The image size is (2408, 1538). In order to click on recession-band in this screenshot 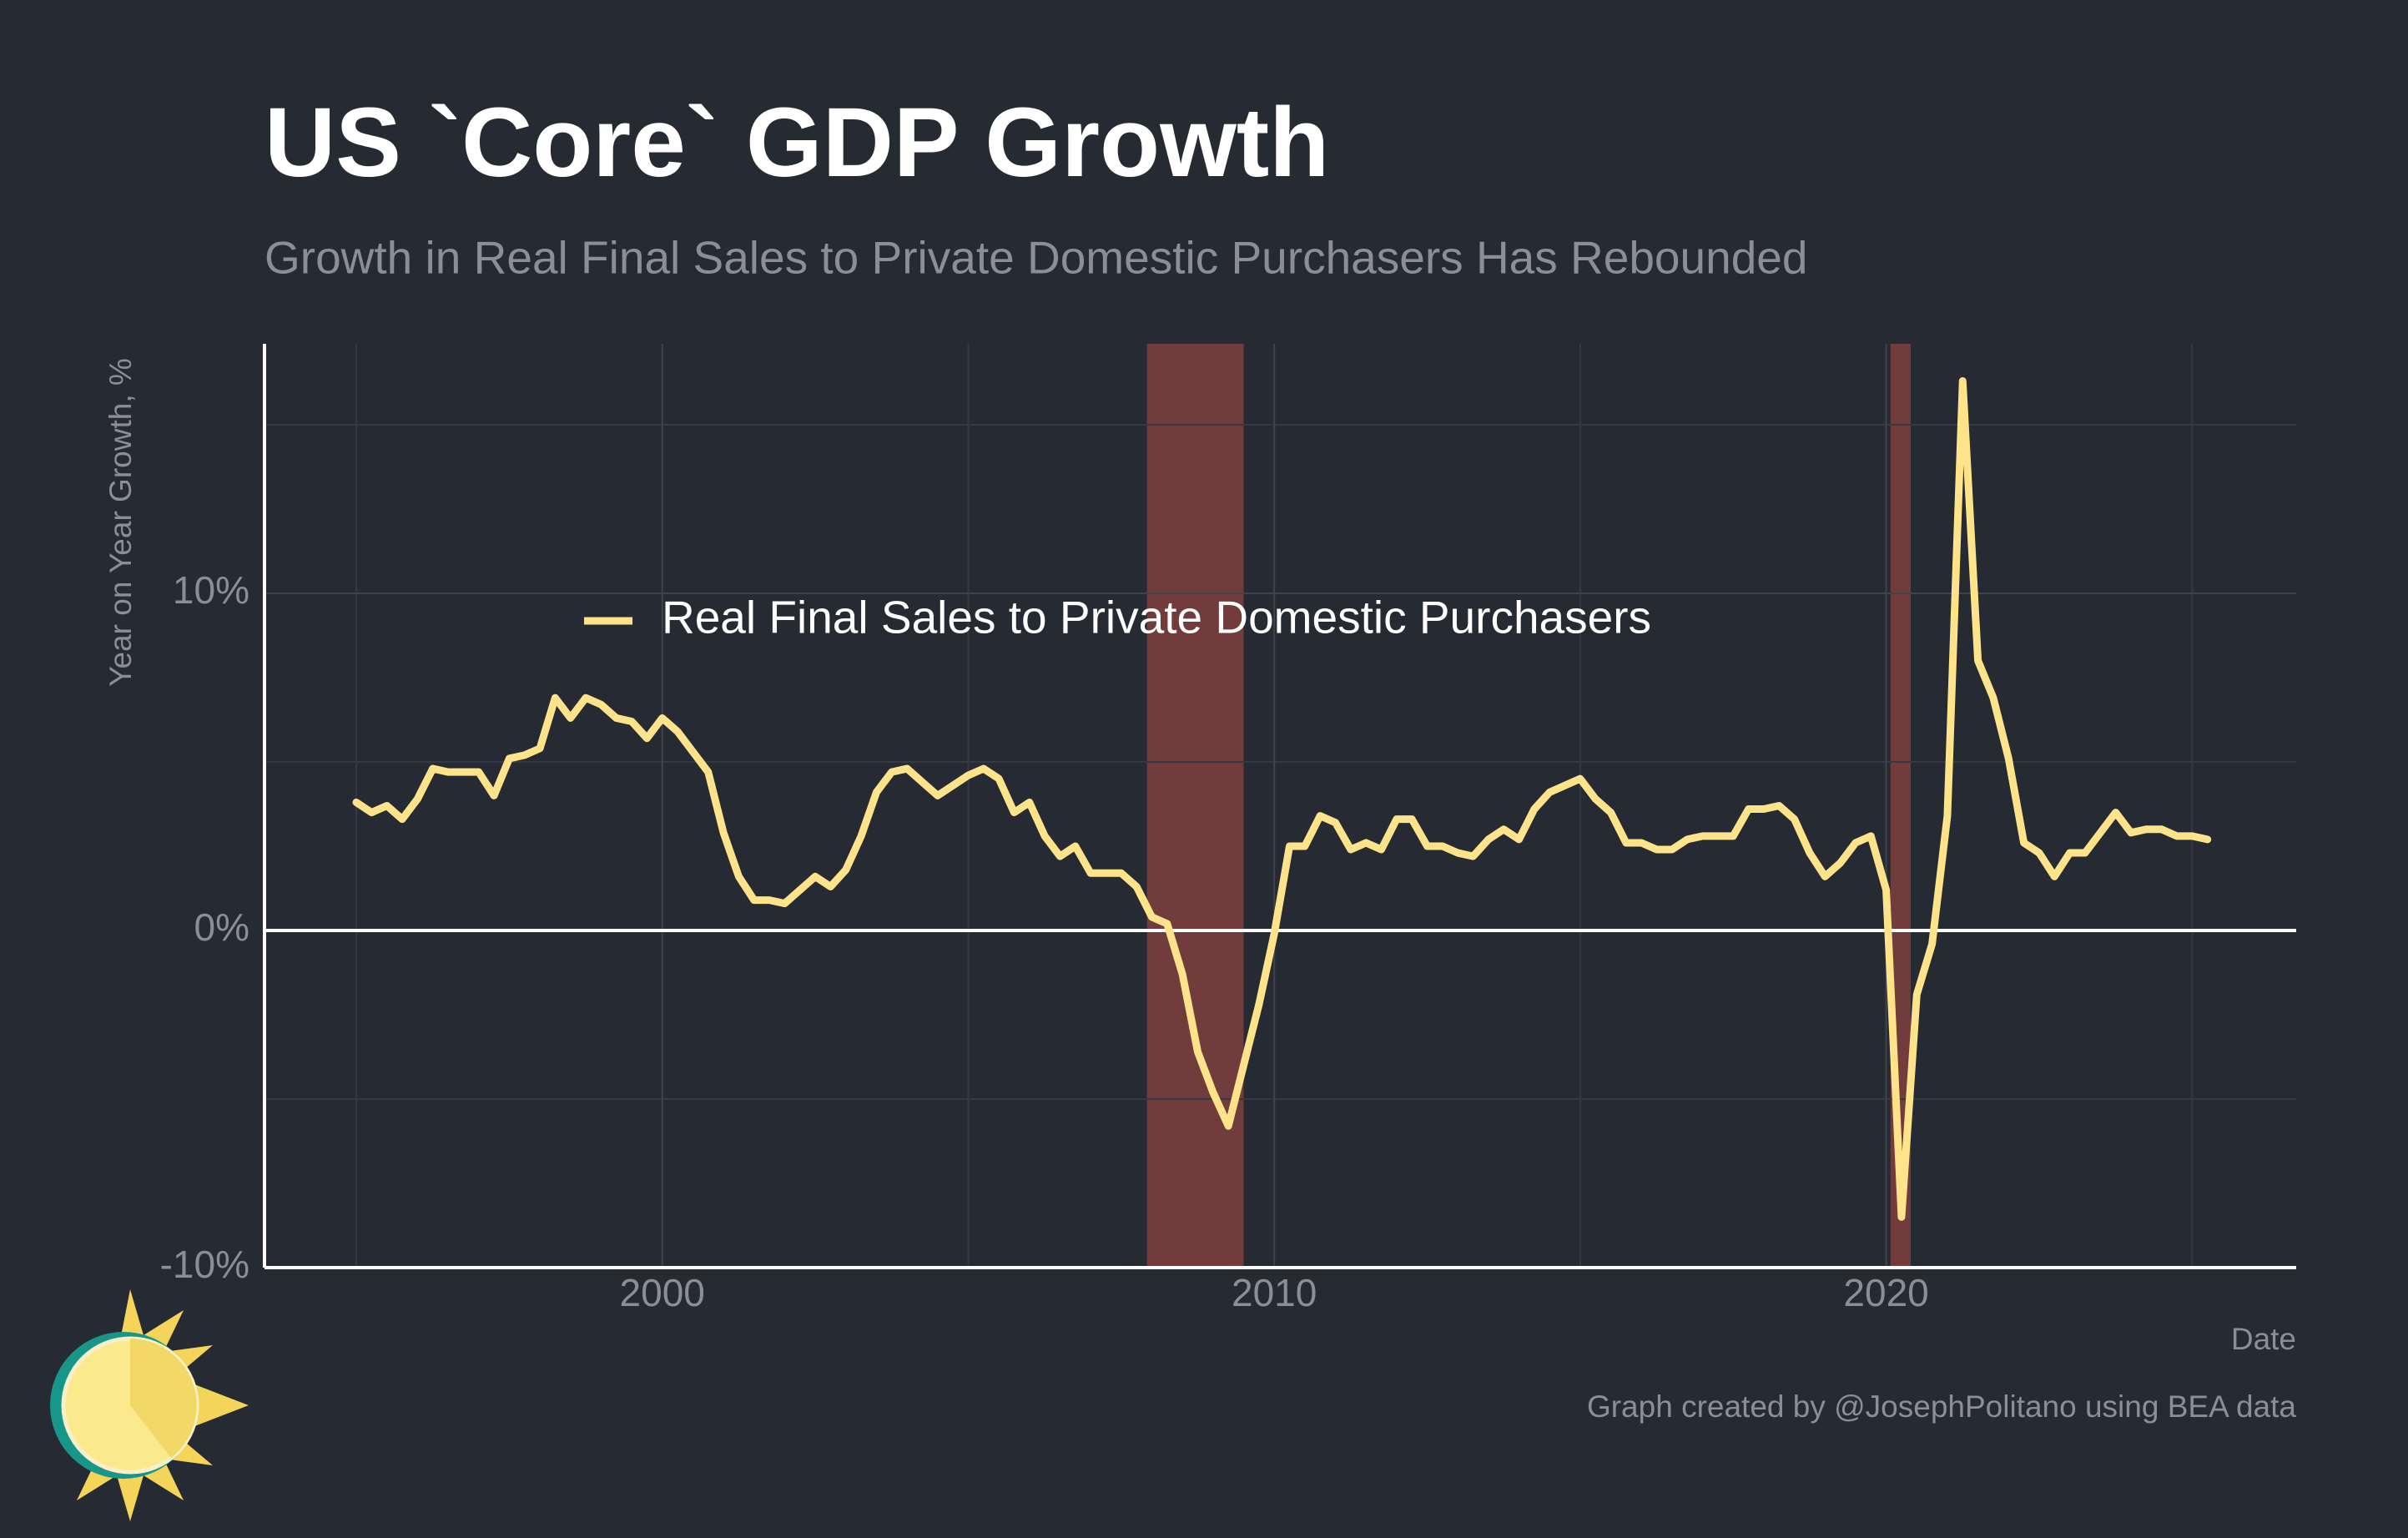, I will do `click(1195, 806)`.